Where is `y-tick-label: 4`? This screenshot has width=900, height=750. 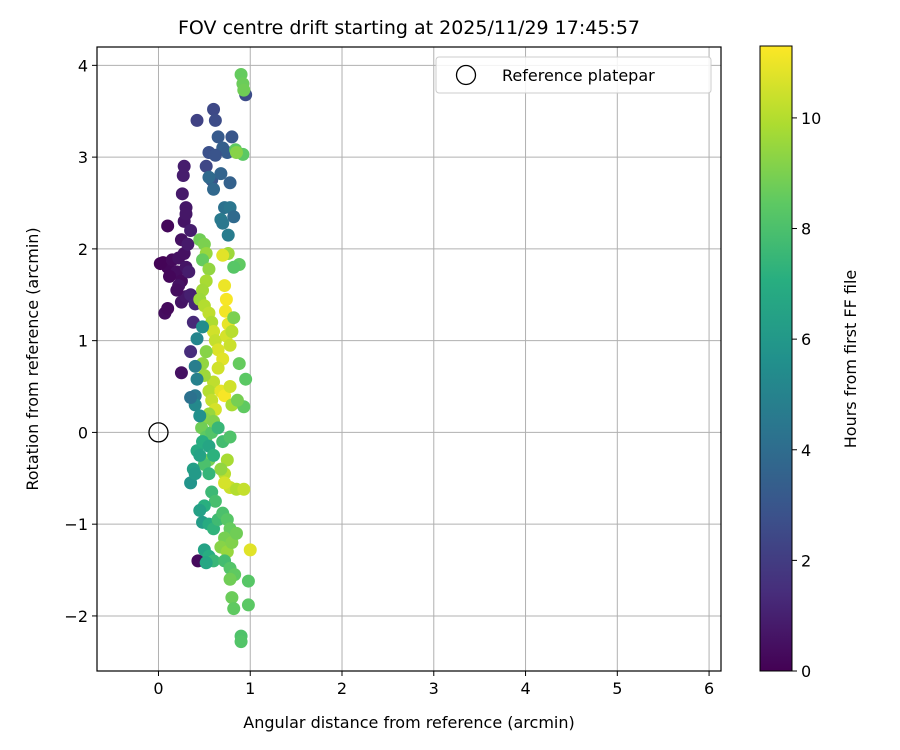 y-tick-label: 4 is located at coordinates (83, 65).